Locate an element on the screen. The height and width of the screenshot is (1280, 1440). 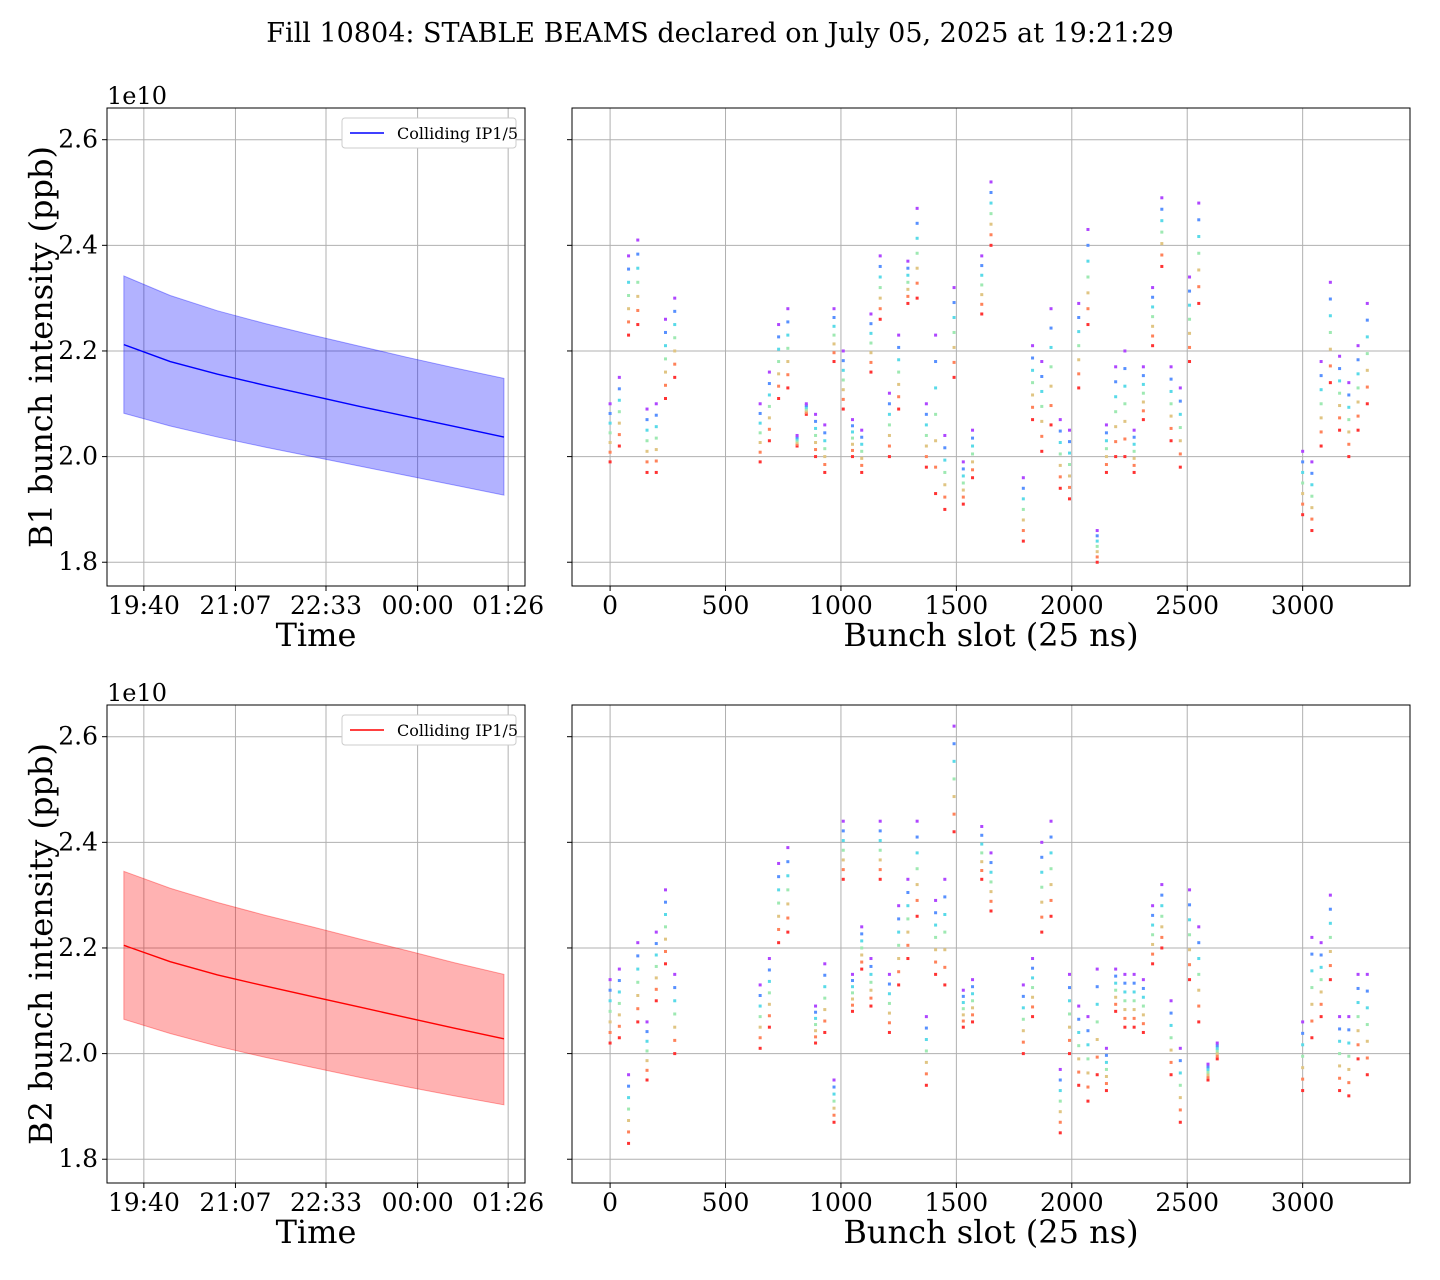
legend: Colliding IP1/5 is located at coordinates (429, 133).